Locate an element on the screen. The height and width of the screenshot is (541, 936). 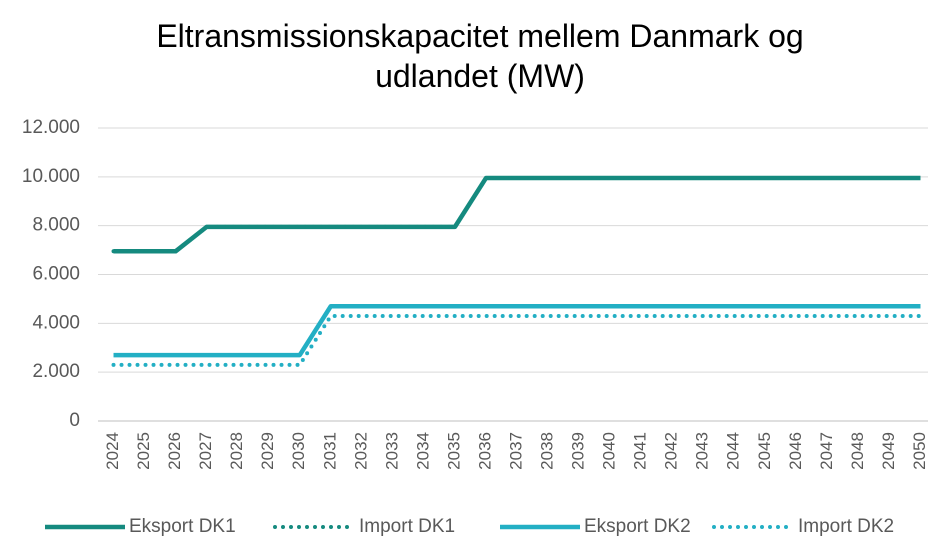
x-tick-label: 2032 is located at coordinates (360, 451).